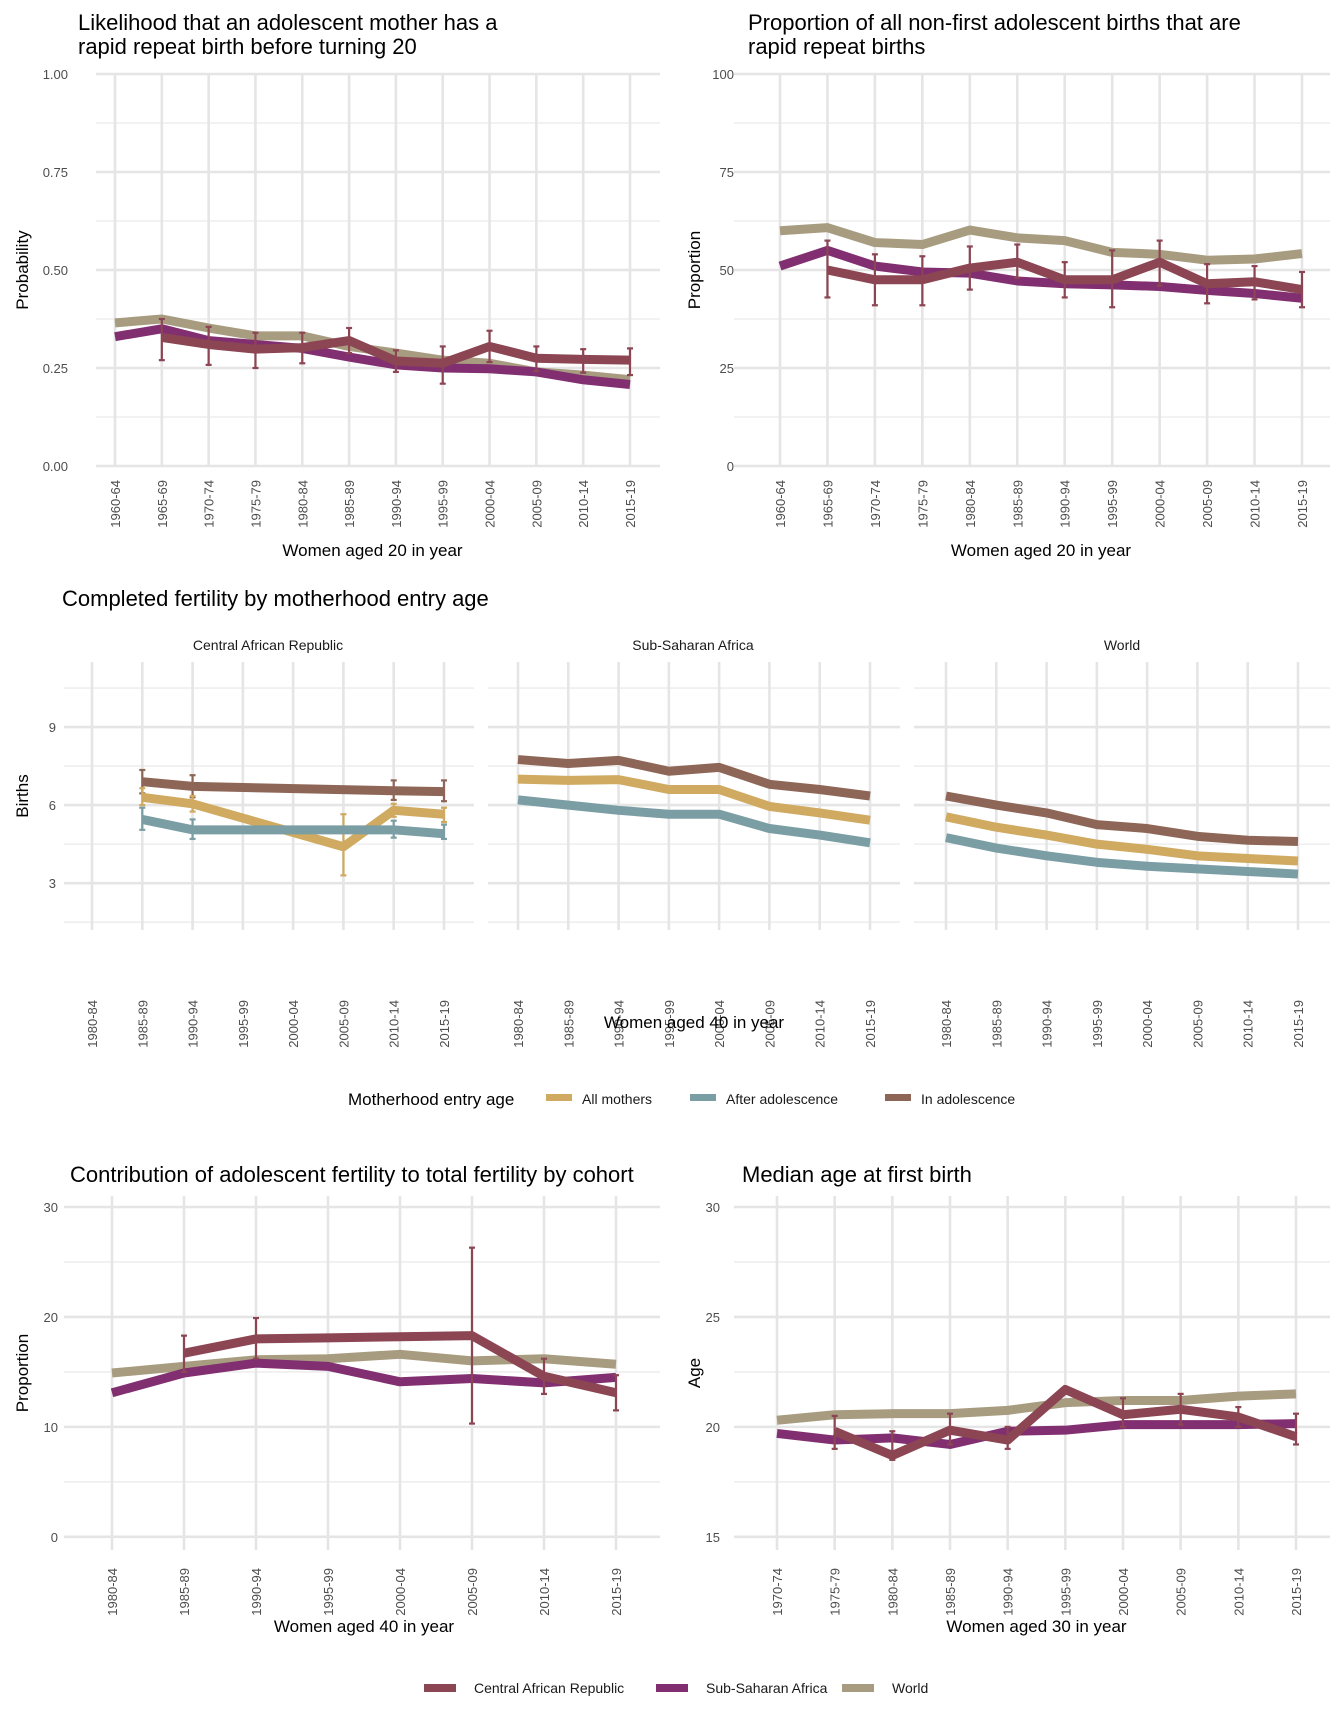 The image size is (1344, 1728). What do you see at coordinates (51, 1427) in the screenshot?
I see `y-tick-label: 10` at bounding box center [51, 1427].